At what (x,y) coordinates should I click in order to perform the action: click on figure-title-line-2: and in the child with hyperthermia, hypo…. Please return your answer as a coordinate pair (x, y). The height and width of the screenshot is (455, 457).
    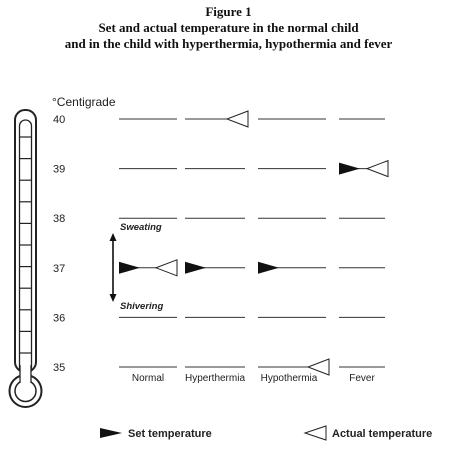
    Looking at the image, I should click on (228, 43).